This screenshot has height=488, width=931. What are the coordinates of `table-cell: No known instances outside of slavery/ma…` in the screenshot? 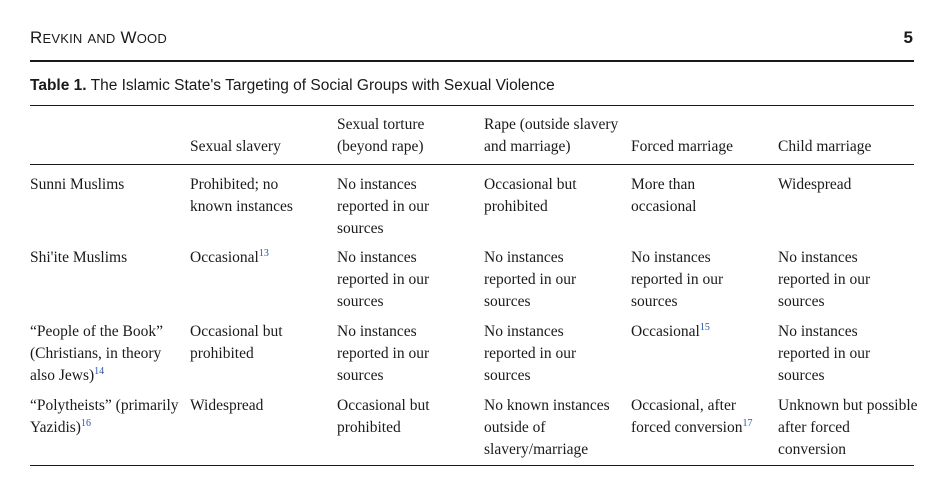 It's located at (547, 427).